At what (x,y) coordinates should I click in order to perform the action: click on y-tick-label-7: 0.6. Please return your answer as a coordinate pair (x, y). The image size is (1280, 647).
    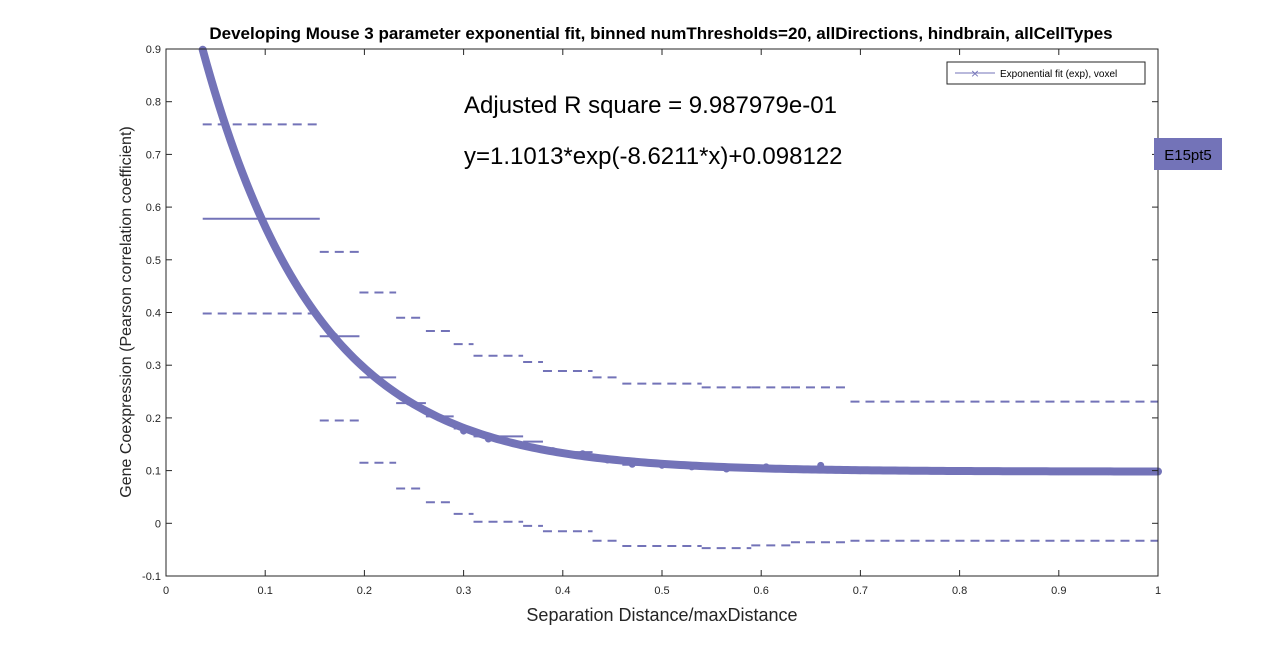
    Looking at the image, I should click on (153, 208).